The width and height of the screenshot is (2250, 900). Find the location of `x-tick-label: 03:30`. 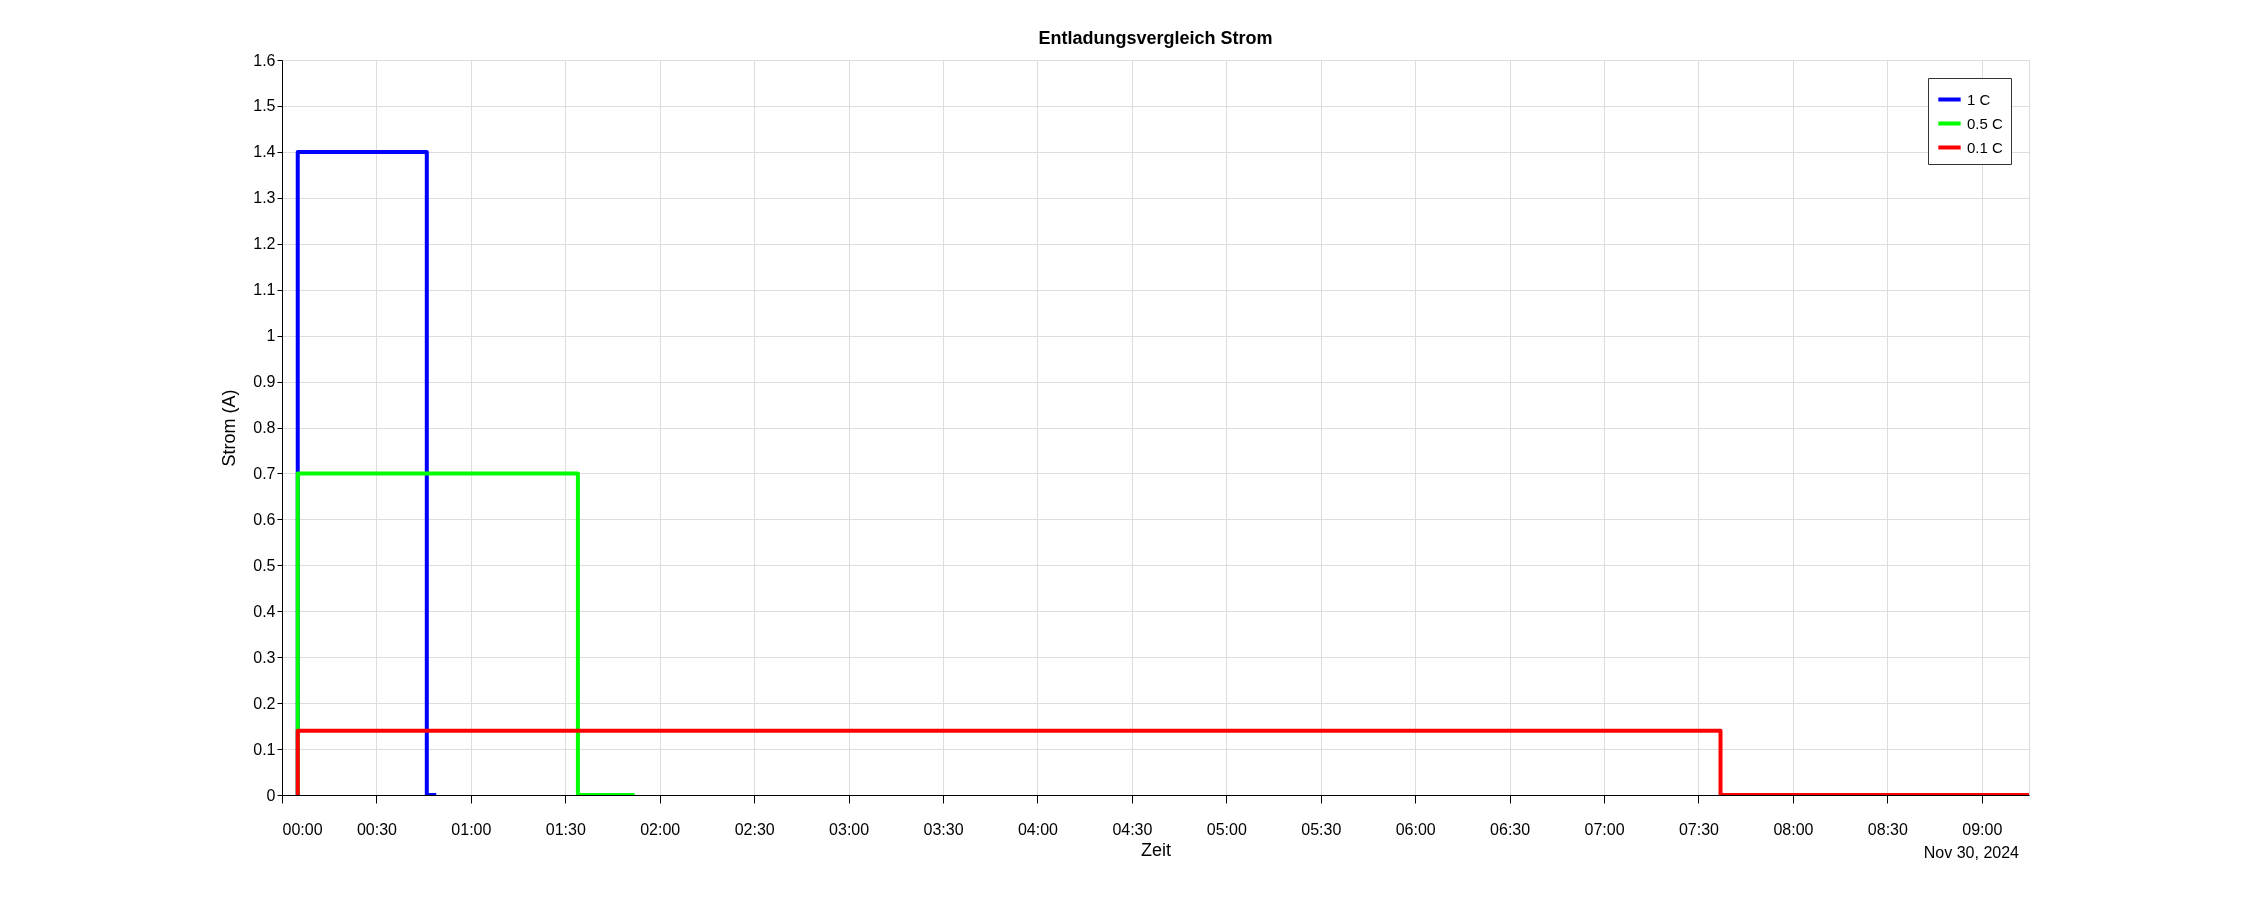

x-tick-label: 03:30 is located at coordinates (943, 829).